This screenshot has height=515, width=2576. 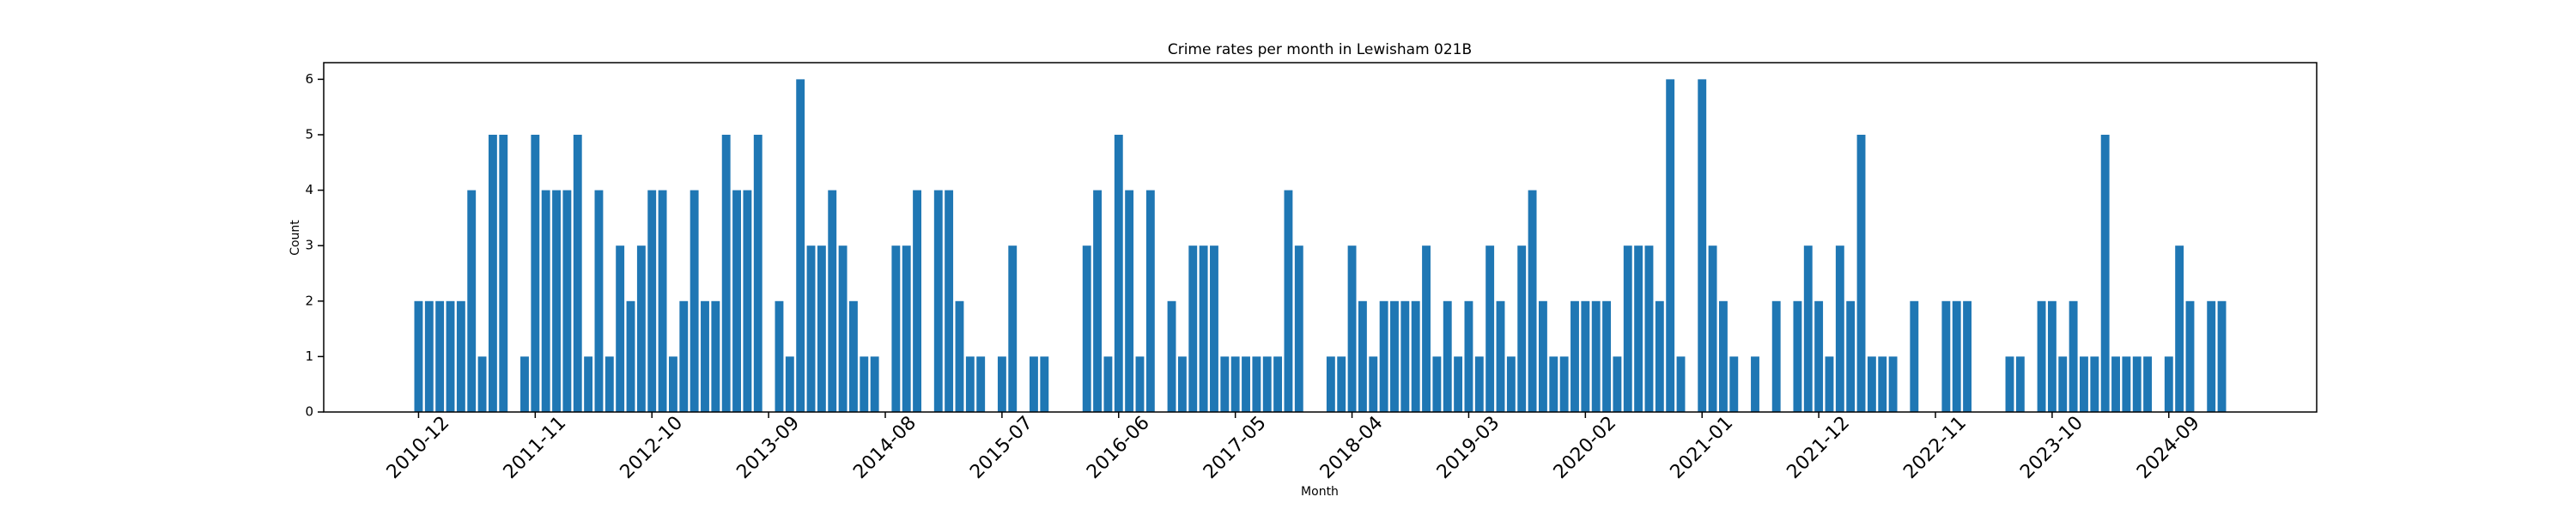 I want to click on x-tick-label: 2012-10, so click(x=652, y=447).